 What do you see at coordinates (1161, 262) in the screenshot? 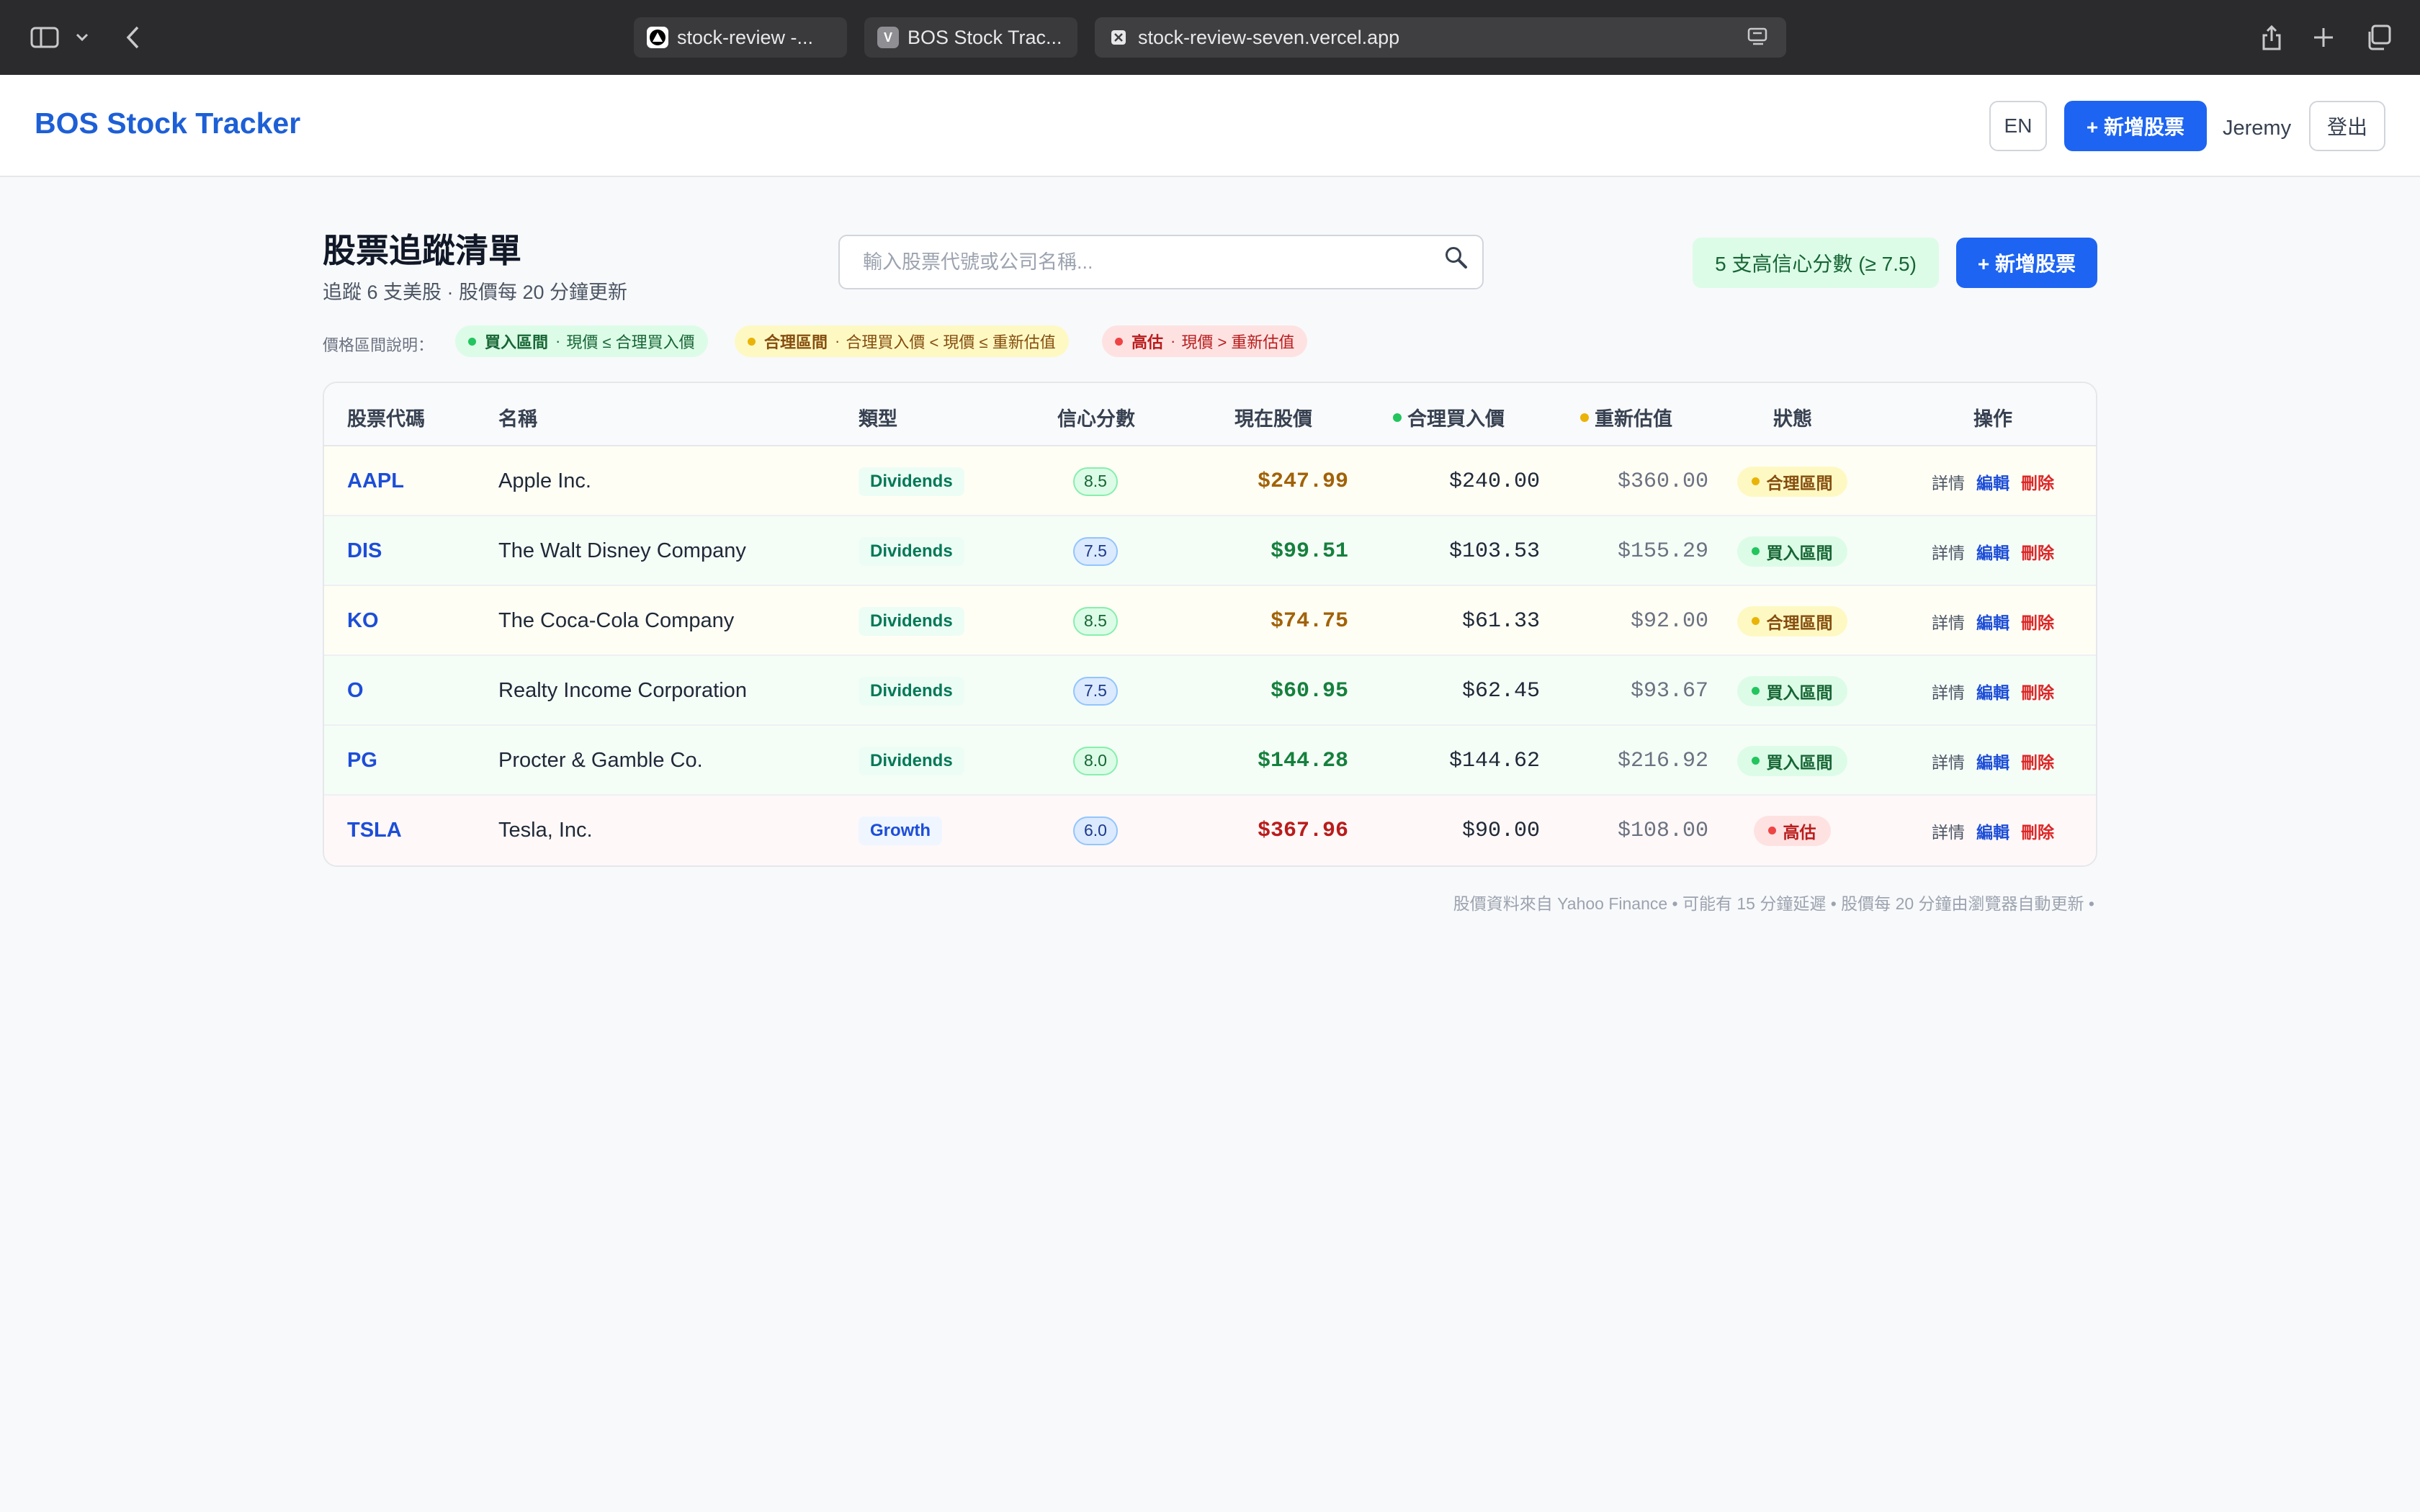
I see `search-input` at bounding box center [1161, 262].